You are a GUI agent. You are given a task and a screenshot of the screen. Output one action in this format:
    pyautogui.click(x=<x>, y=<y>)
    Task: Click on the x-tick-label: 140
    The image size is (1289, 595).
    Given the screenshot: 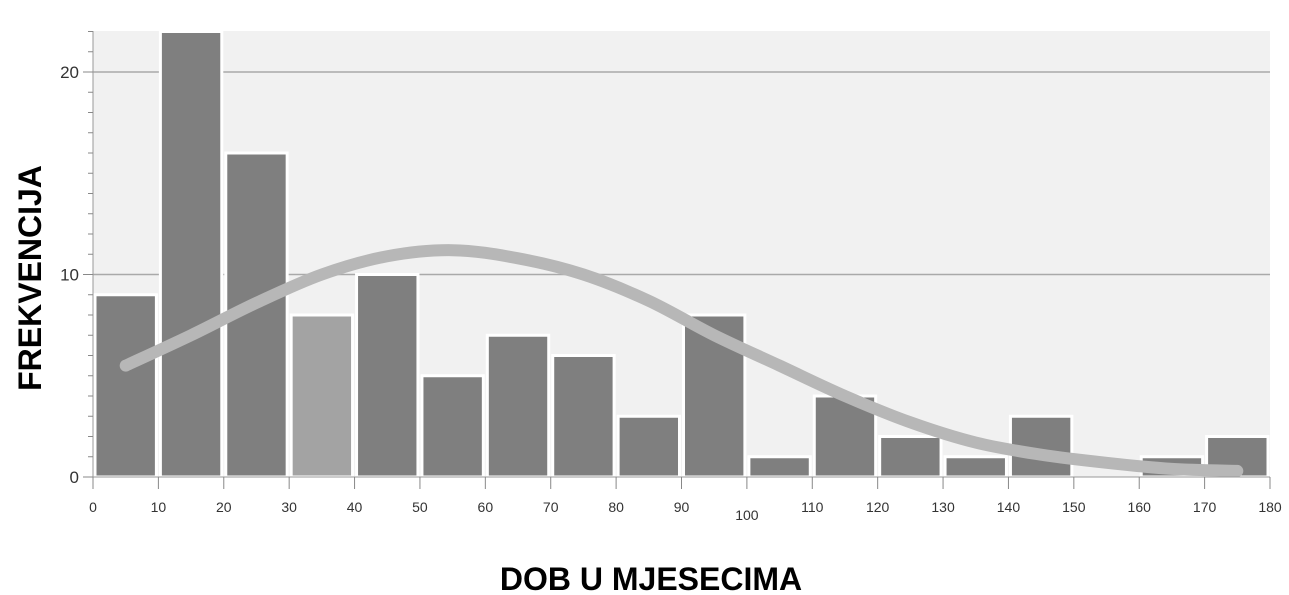 What is the action you would take?
    pyautogui.click(x=1009, y=507)
    